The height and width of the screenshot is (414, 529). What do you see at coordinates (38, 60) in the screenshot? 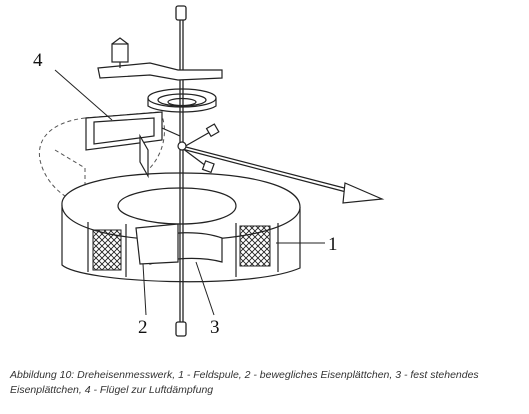
I see `label-4: 4` at bounding box center [38, 60].